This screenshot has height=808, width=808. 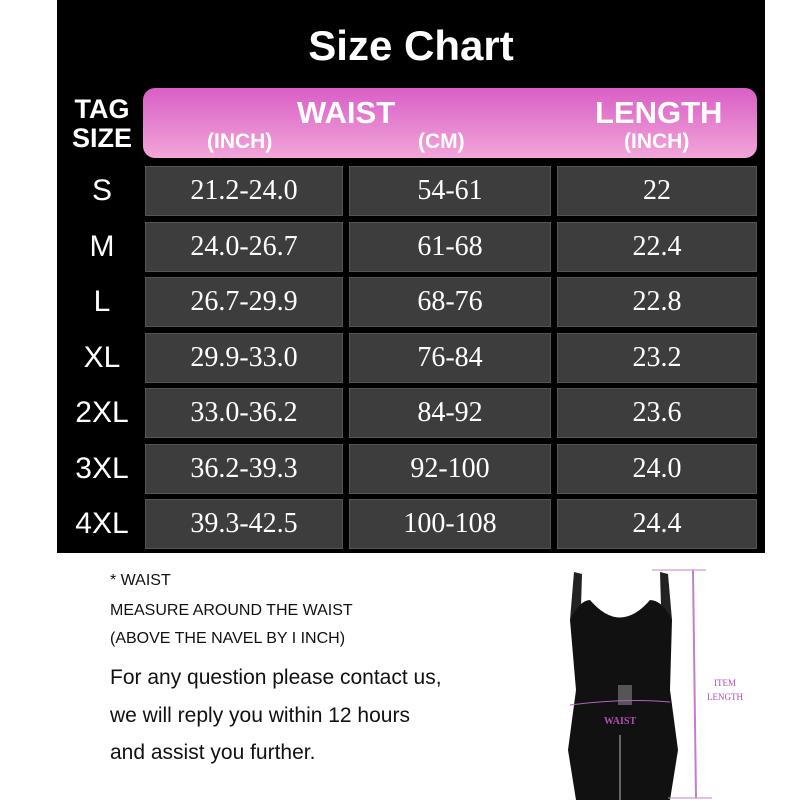 I want to click on size-row: M 24.0-26.7 61-68 22.4, so click(x=411, y=246).